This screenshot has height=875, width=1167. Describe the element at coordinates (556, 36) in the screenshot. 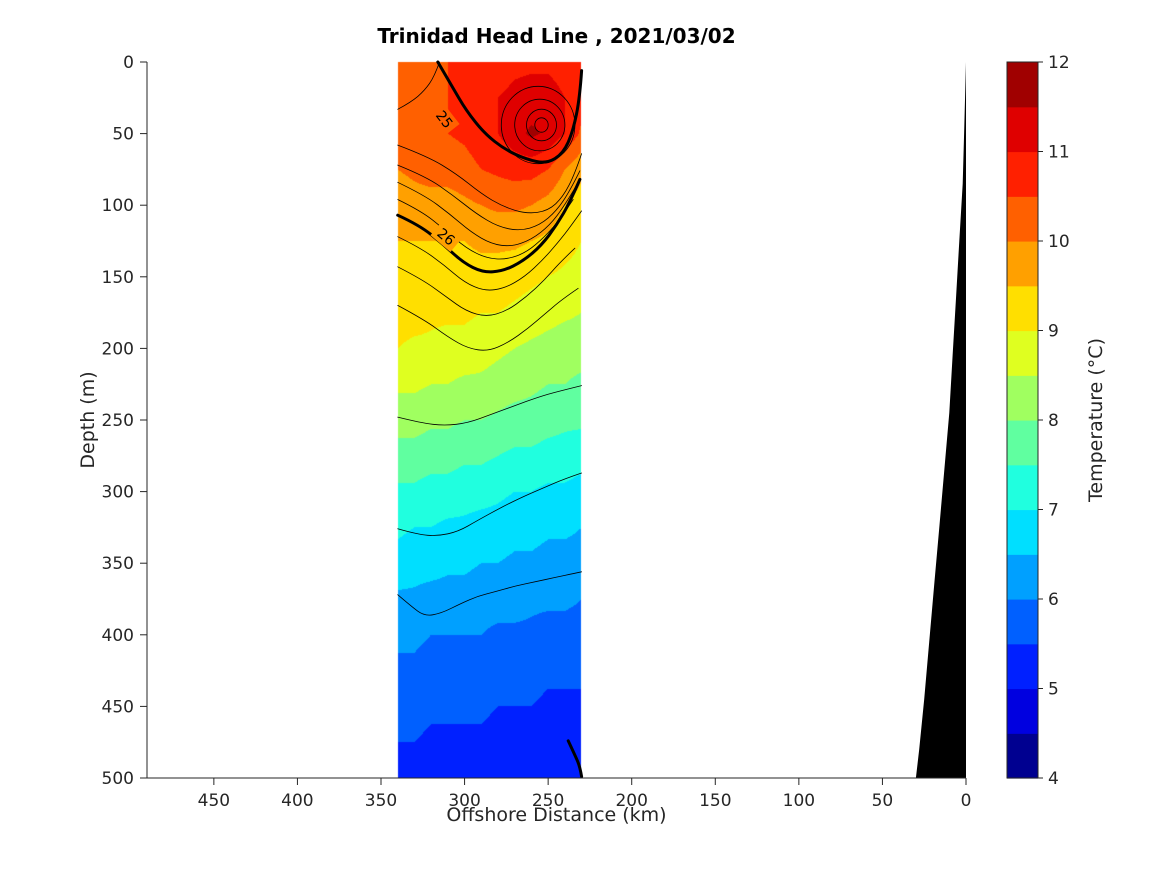

I see `chart-title: Trinidad Head Line , 2021/03/02` at that location.